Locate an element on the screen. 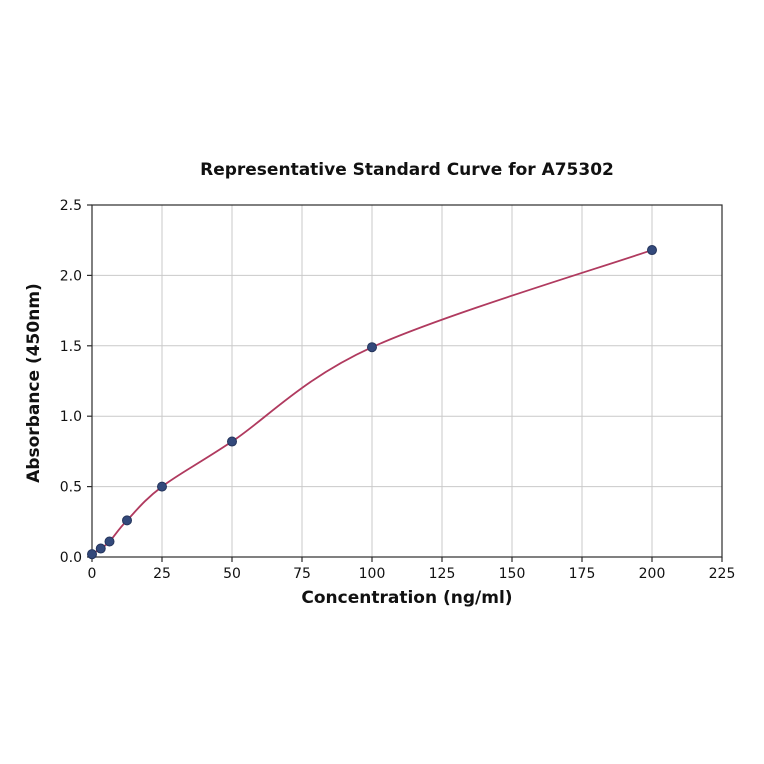 This screenshot has height=764, width=764. y-tick-label: 1.0 is located at coordinates (71, 417).